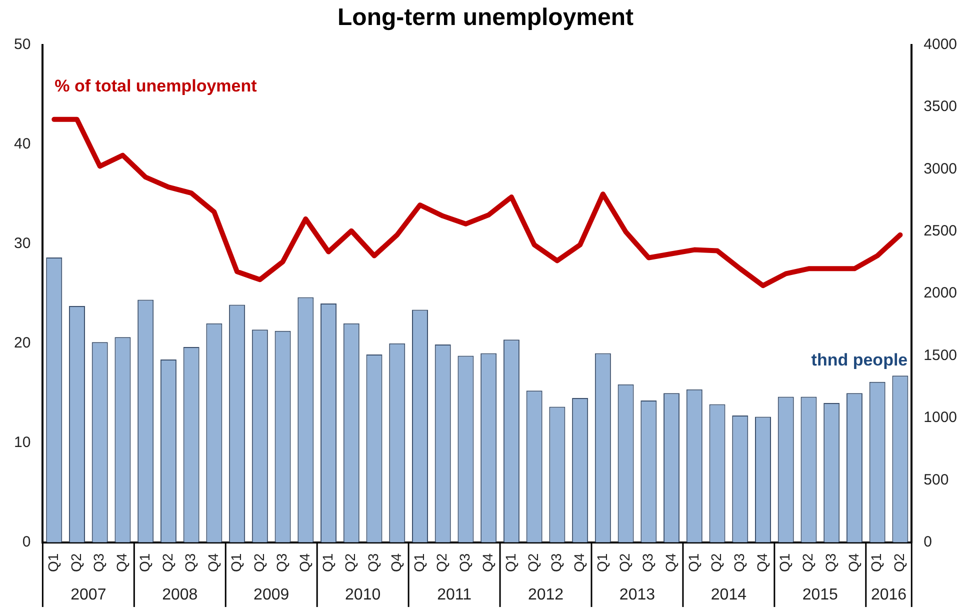 This screenshot has height=609, width=971. What do you see at coordinates (941, 355) in the screenshot?
I see `y2-tick-label: 1500` at bounding box center [941, 355].